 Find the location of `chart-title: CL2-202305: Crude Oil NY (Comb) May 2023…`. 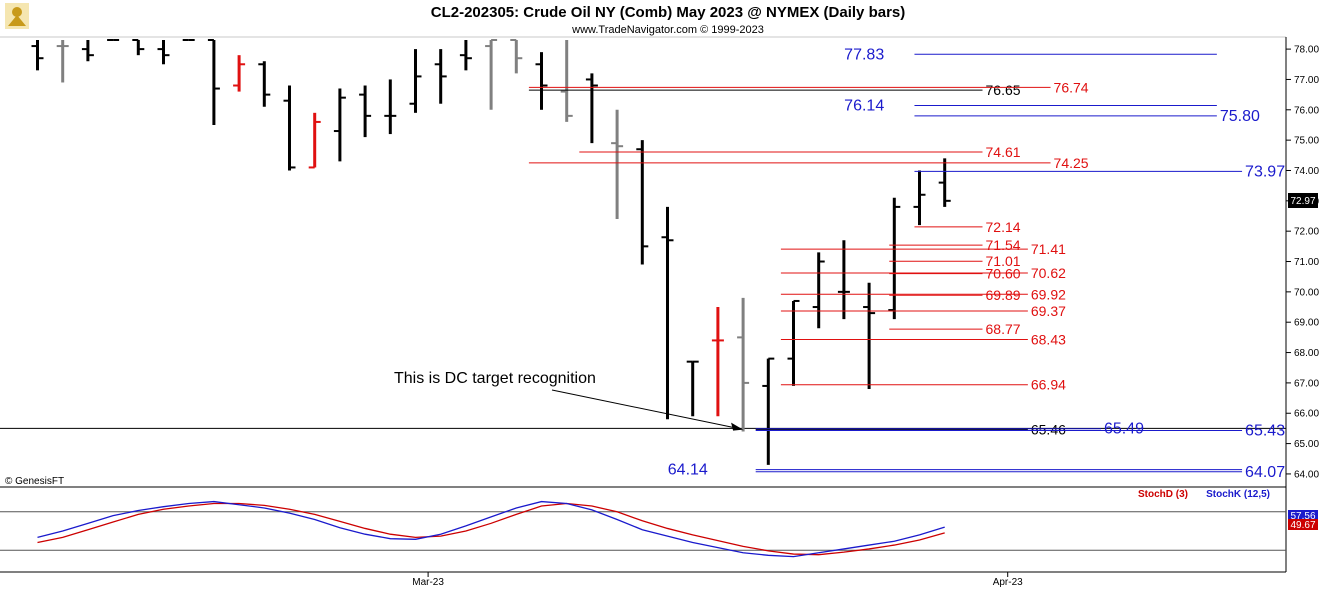

chart-title: CL2-202305: Crude Oil NY (Comb) May 2023… is located at coordinates (668, 12).